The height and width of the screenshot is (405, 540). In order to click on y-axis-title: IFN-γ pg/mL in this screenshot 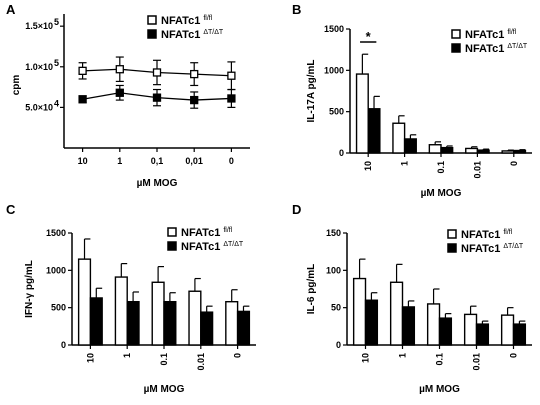, I will do `click(29, 289)`.